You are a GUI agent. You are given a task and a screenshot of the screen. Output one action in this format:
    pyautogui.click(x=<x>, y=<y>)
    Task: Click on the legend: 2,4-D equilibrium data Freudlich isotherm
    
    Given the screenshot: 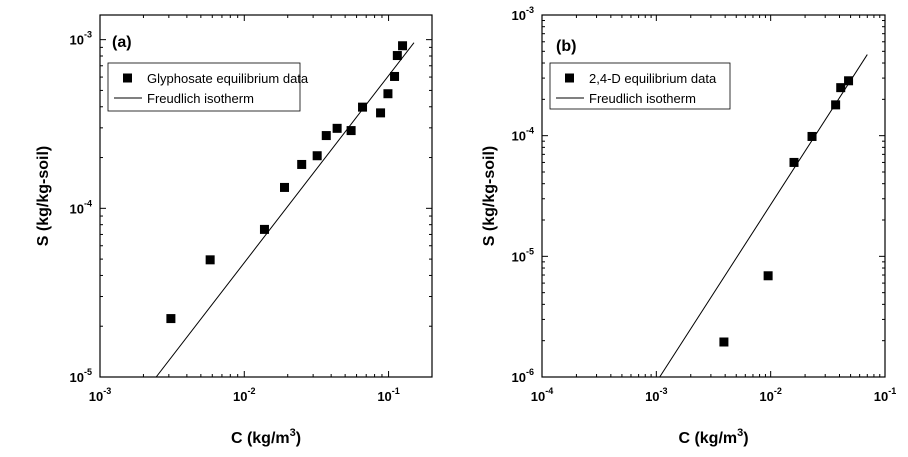 What is the action you would take?
    pyautogui.click(x=640, y=86)
    